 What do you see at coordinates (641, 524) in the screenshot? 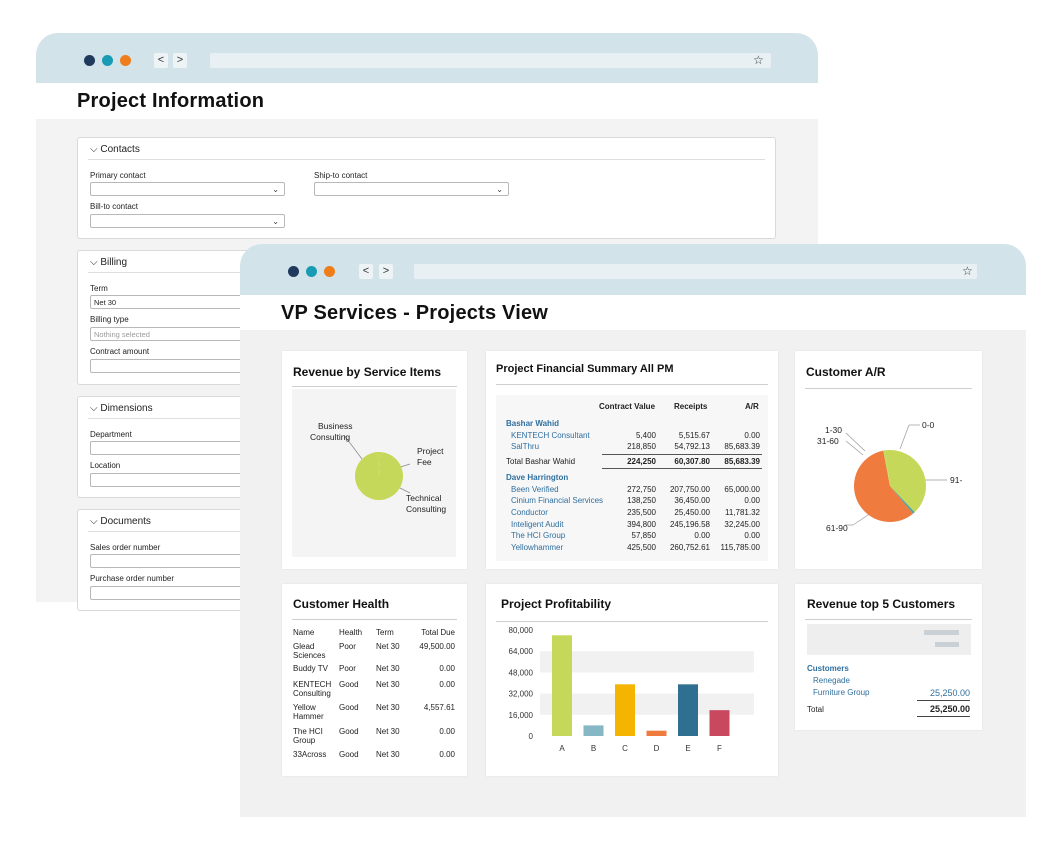
I see `contract-value: 394,800` at bounding box center [641, 524].